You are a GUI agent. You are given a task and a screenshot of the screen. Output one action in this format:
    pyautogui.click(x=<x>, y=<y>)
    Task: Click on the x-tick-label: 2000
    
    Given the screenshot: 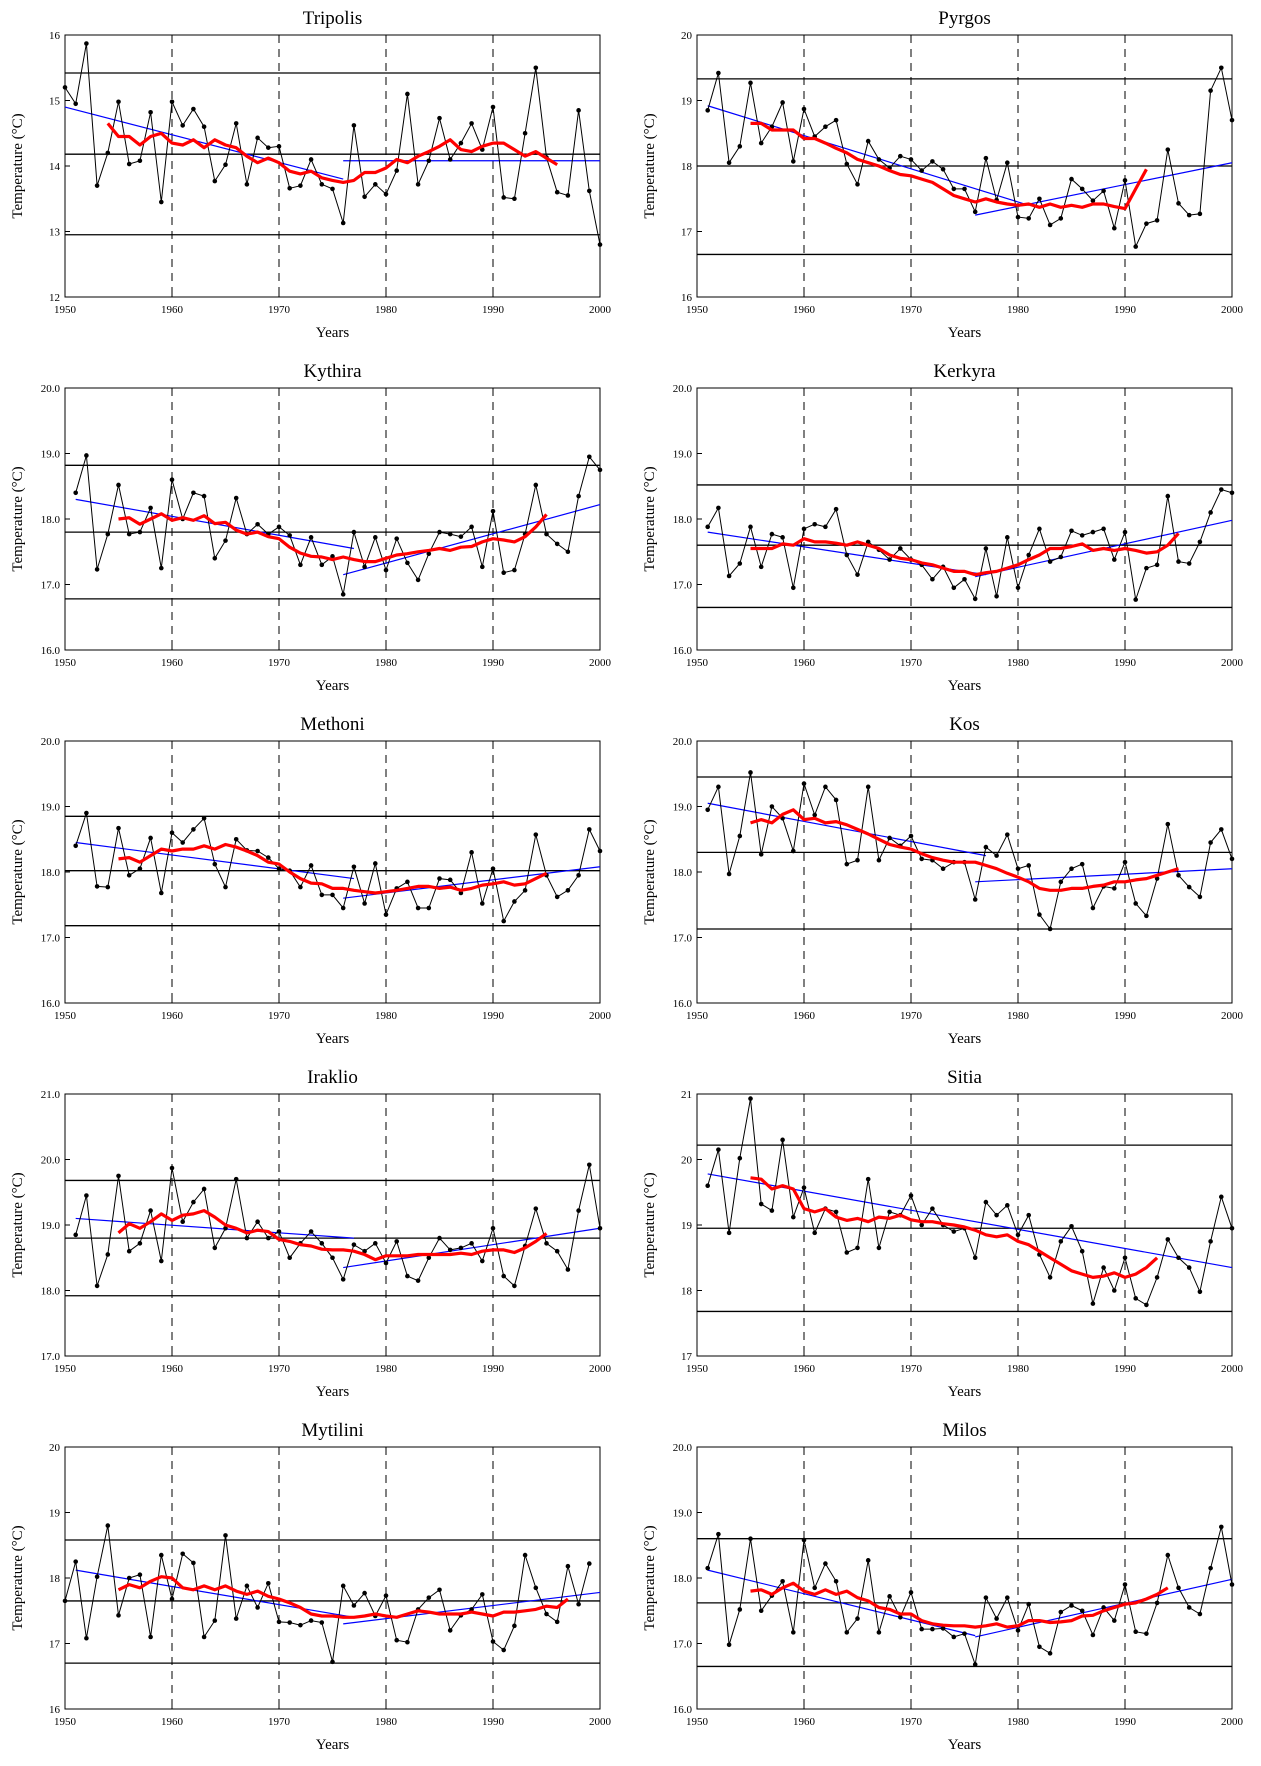 What is the action you would take?
    pyautogui.click(x=600, y=1722)
    